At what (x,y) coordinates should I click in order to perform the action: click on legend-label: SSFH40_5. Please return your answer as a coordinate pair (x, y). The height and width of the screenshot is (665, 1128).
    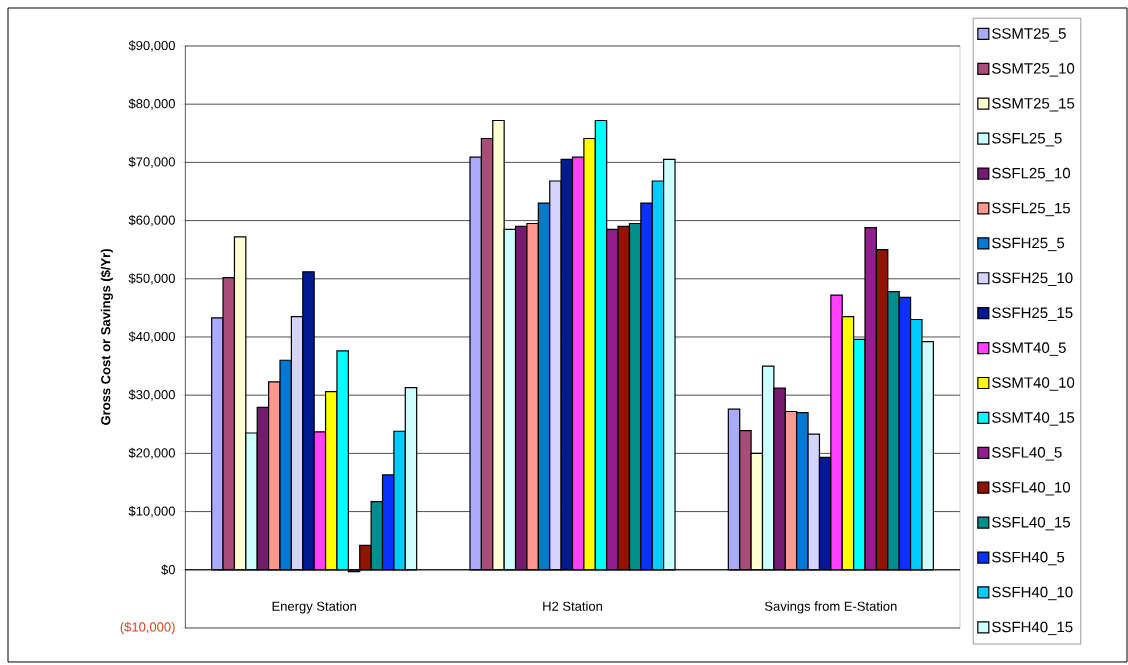
    Looking at the image, I should click on (1028, 558).